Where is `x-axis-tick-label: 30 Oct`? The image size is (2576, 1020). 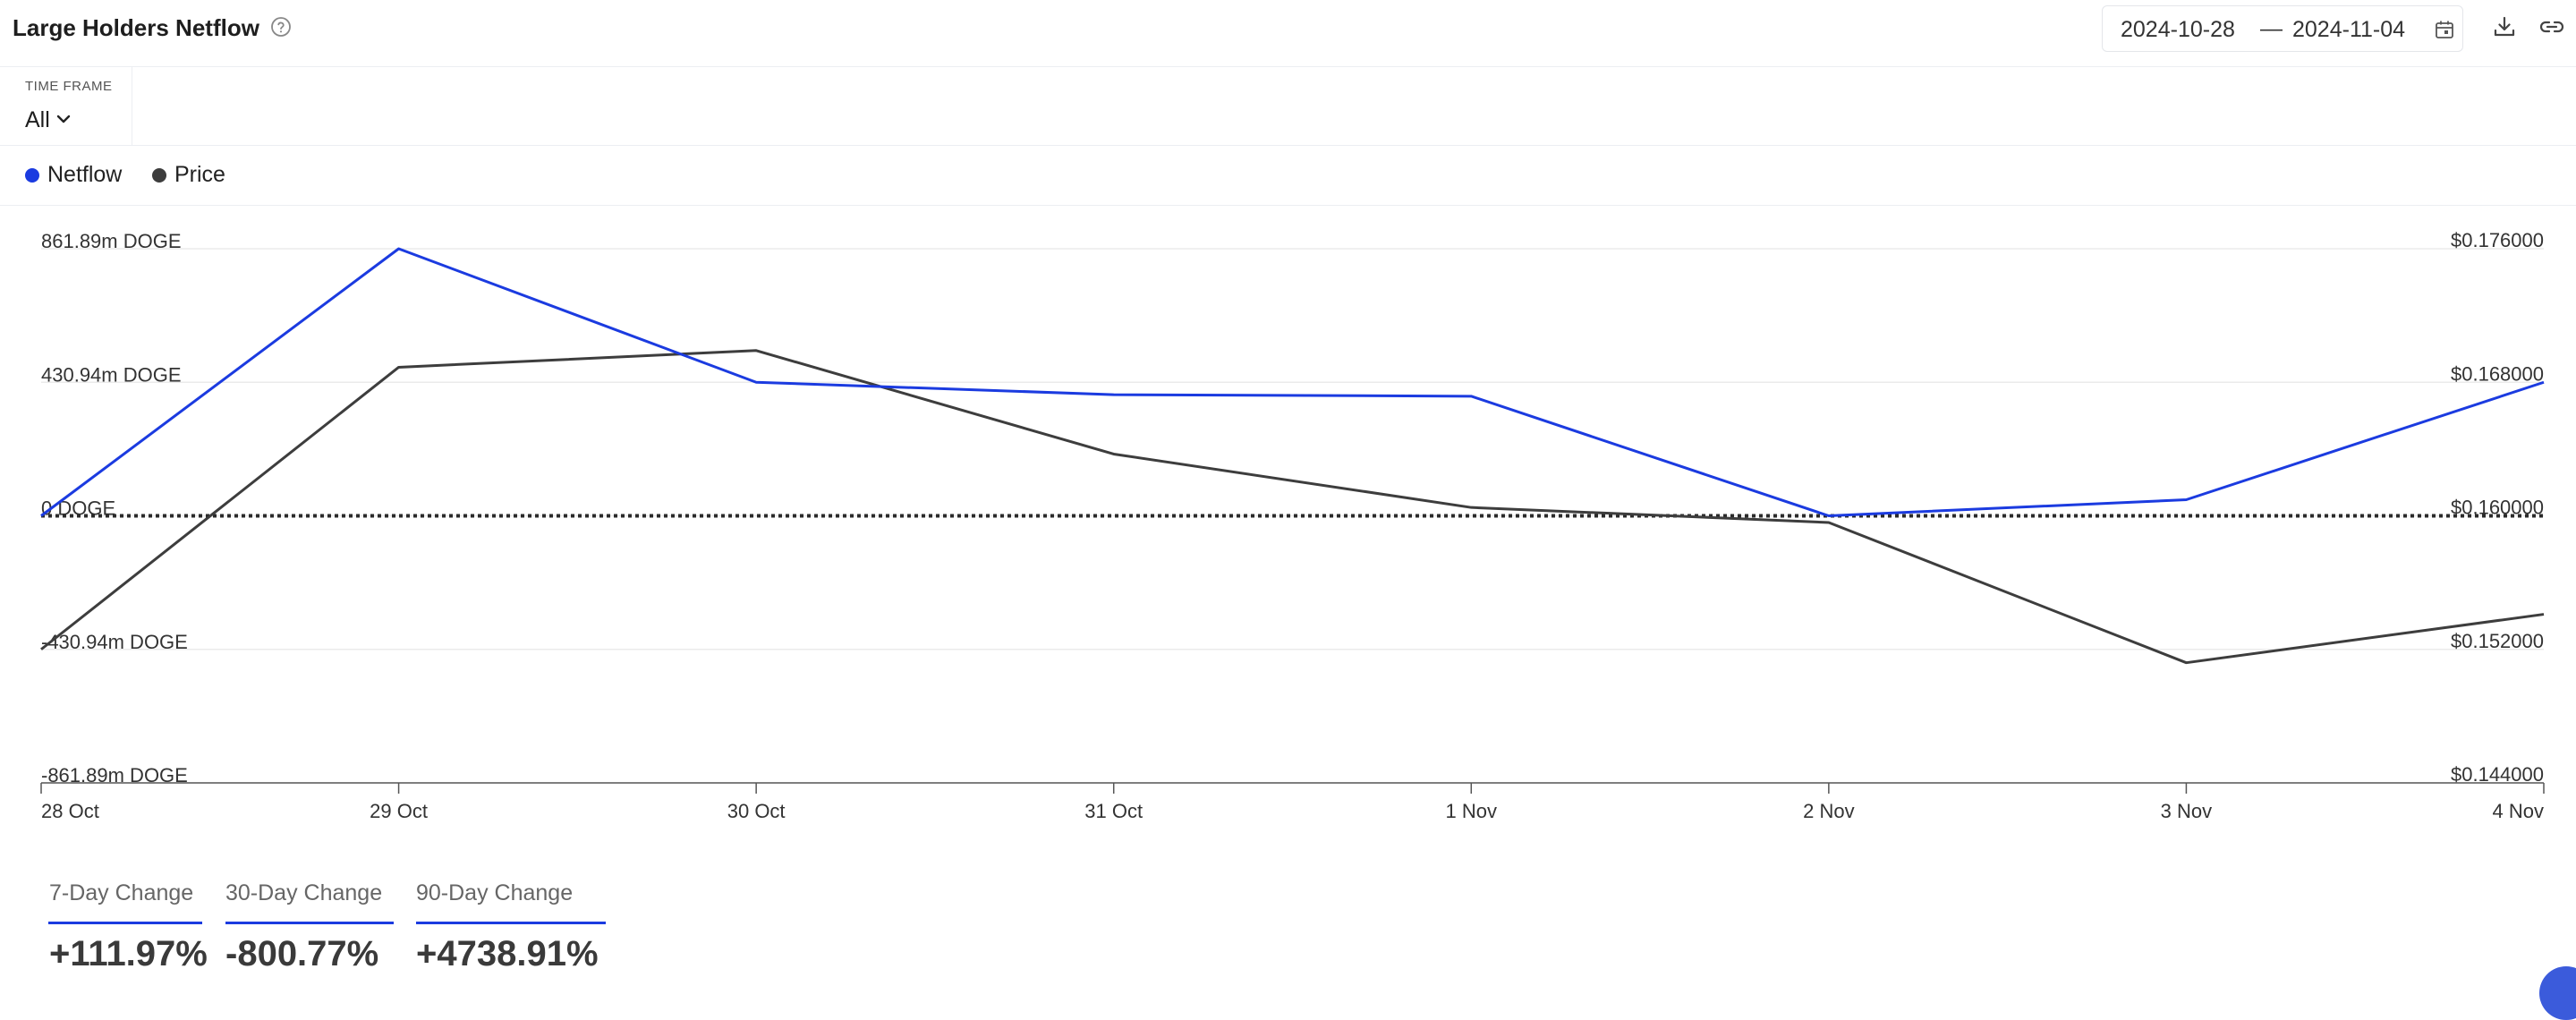
x-axis-tick-label: 30 Oct is located at coordinates (756, 811).